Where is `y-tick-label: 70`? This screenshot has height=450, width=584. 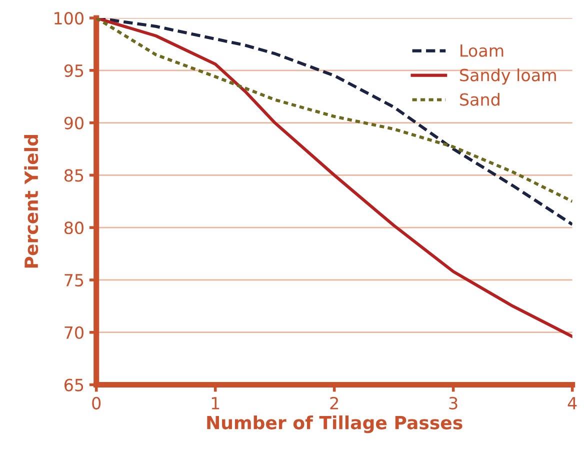
y-tick-label: 70 is located at coordinates (74, 332).